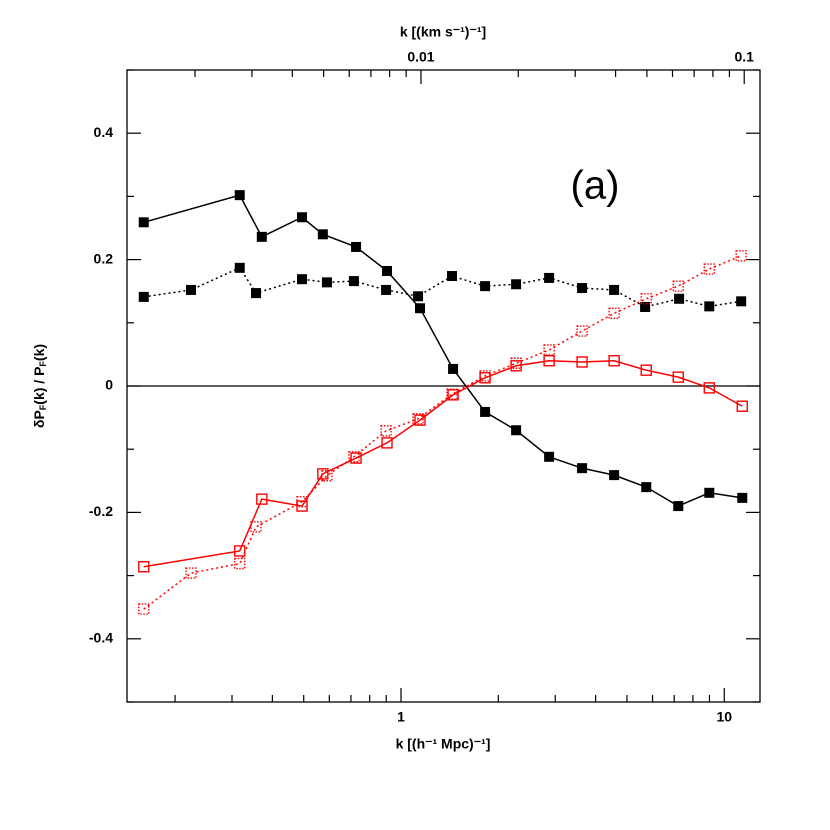 This screenshot has width=830, height=830. Describe the element at coordinates (443, 32) in the screenshot. I see `x2-axis-label: k [(km s⁻¹)⁻¹]` at that location.